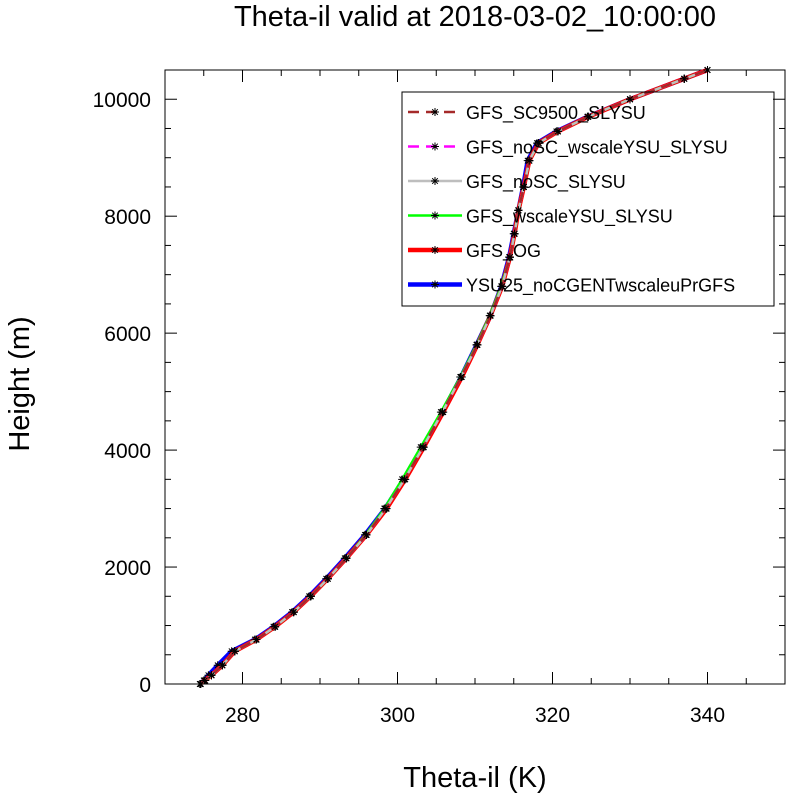 This screenshot has width=797, height=801. What do you see at coordinates (122, 100) in the screenshot?
I see `y-tick-label: 10000` at bounding box center [122, 100].